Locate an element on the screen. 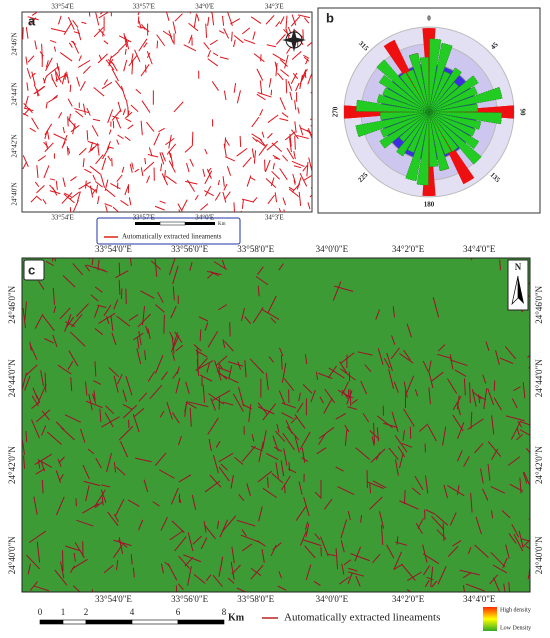 The image size is (550, 638). lat-label: 24°42'N is located at coordinates (15, 145).